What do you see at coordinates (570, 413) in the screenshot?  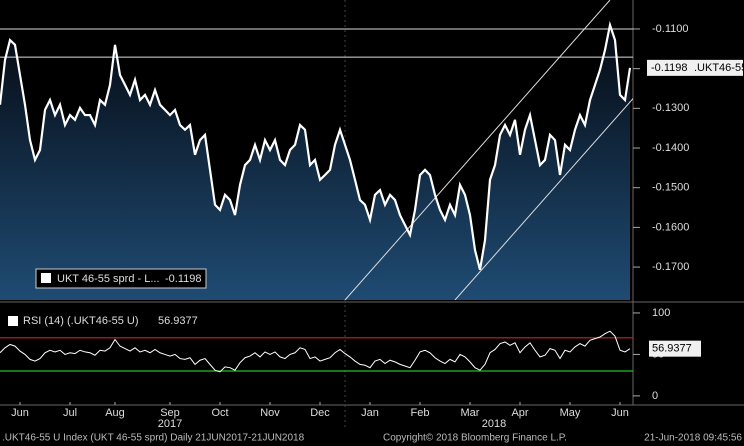 I see `x-tick-label: May` at bounding box center [570, 413].